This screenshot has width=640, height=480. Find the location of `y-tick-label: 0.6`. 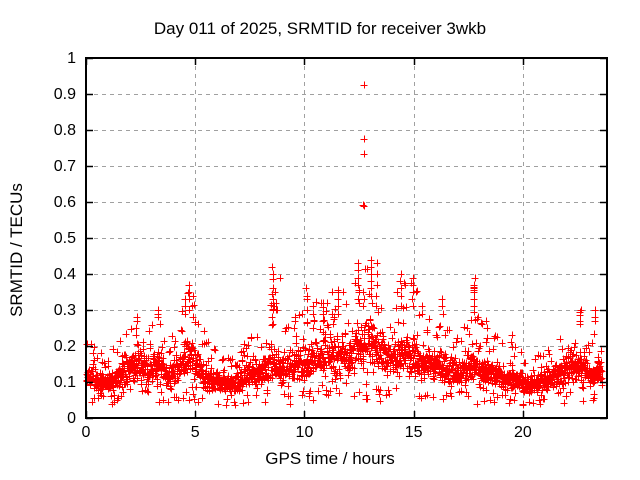

y-tick-label: 0.6 is located at coordinates (65, 202).